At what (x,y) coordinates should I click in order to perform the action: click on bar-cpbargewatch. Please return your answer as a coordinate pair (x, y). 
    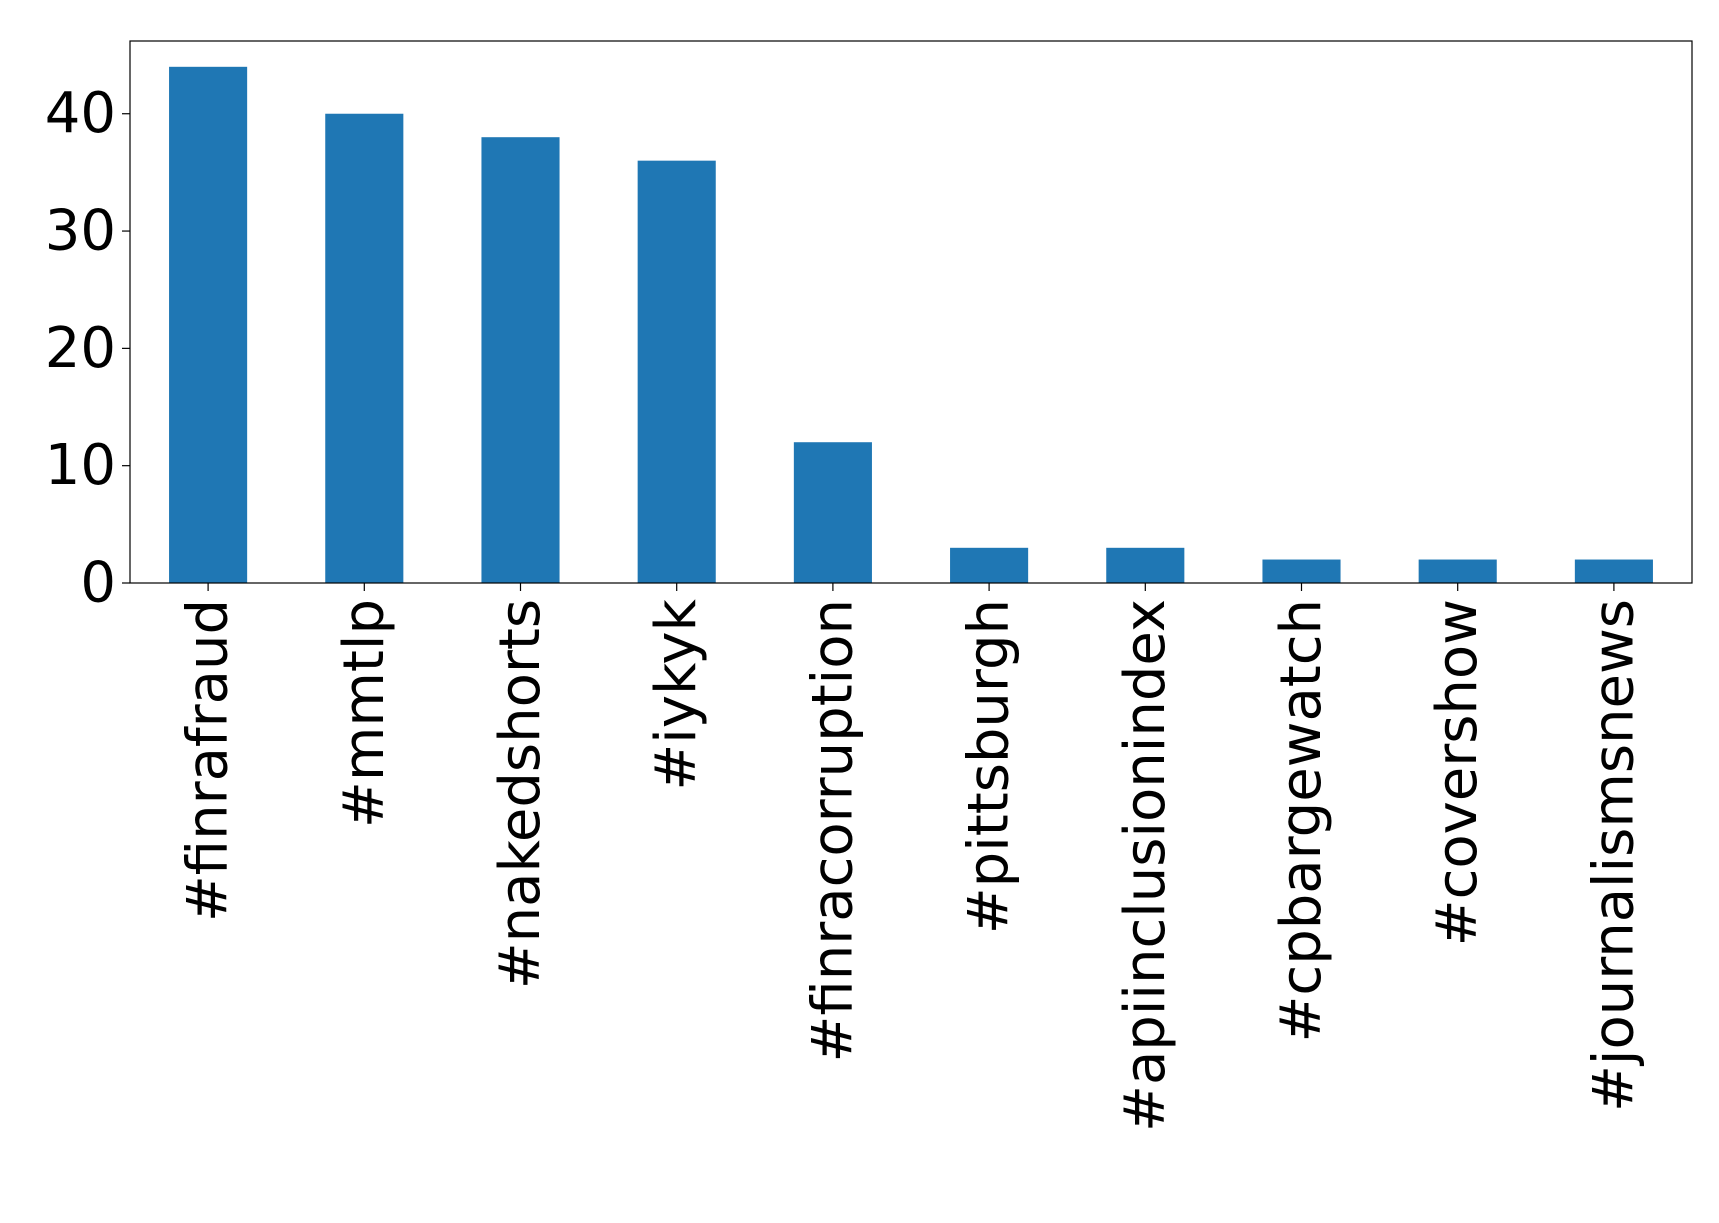
    Looking at the image, I should click on (1301, 571).